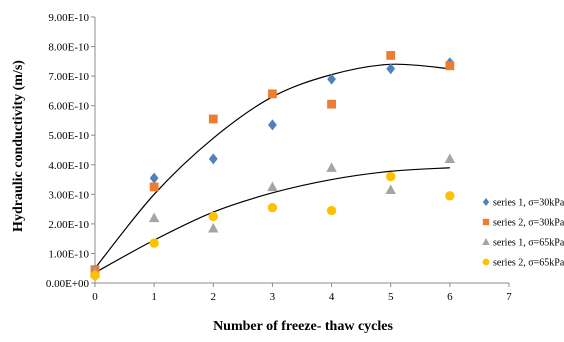  What do you see at coordinates (391, 297) in the screenshot?
I see `x-tick-label: 5` at bounding box center [391, 297].